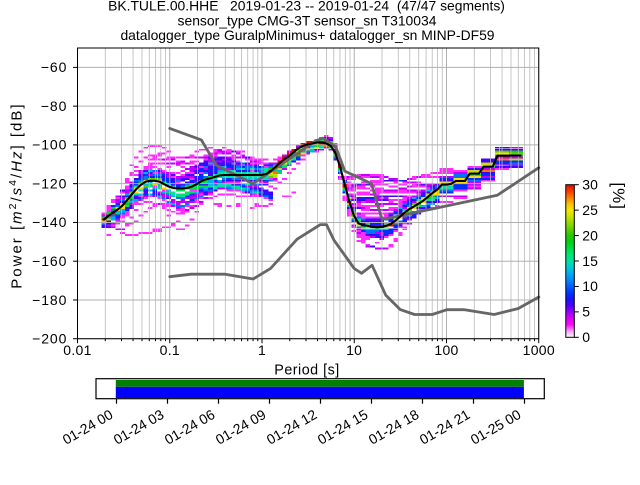  I want to click on svg-text: −140, so click(49, 222).